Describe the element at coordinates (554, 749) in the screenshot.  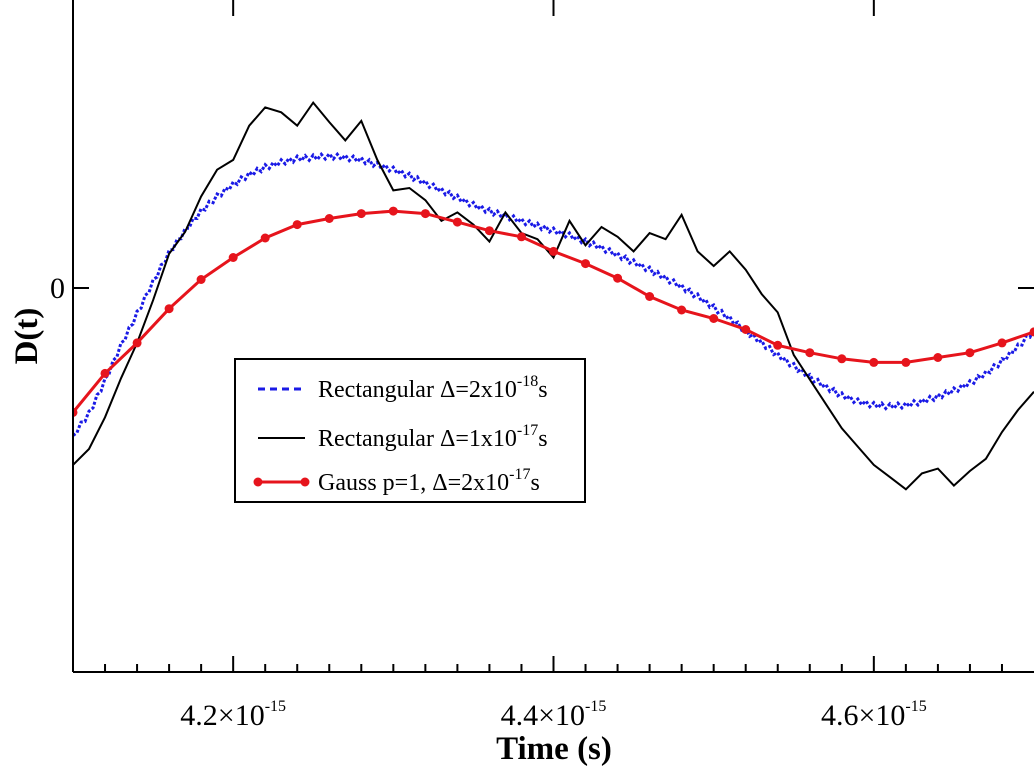
I see `x-axis-title: Time (s)` at that location.